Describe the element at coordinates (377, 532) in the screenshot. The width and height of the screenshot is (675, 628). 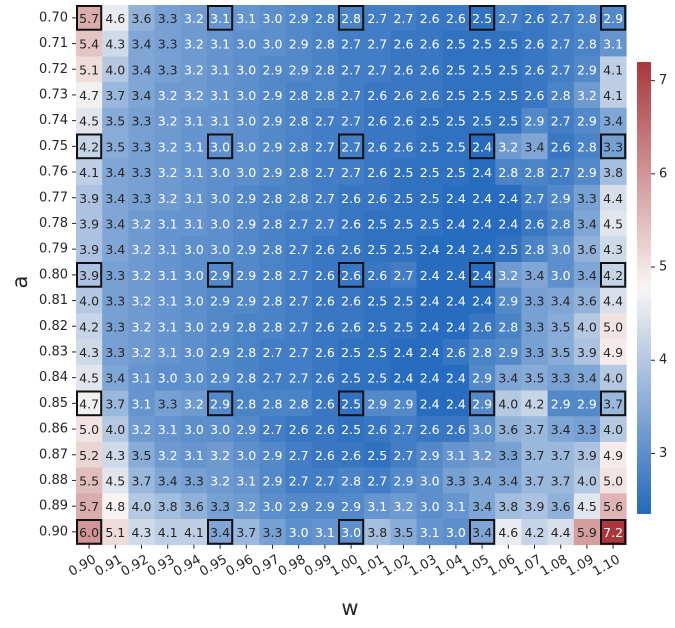
I see `cell-value-label: 3.8` at that location.